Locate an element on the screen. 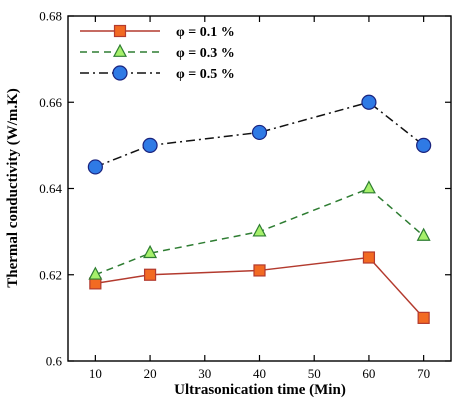 The height and width of the screenshot is (402, 474). y-tick-label: 0.6 is located at coordinates (54, 361).